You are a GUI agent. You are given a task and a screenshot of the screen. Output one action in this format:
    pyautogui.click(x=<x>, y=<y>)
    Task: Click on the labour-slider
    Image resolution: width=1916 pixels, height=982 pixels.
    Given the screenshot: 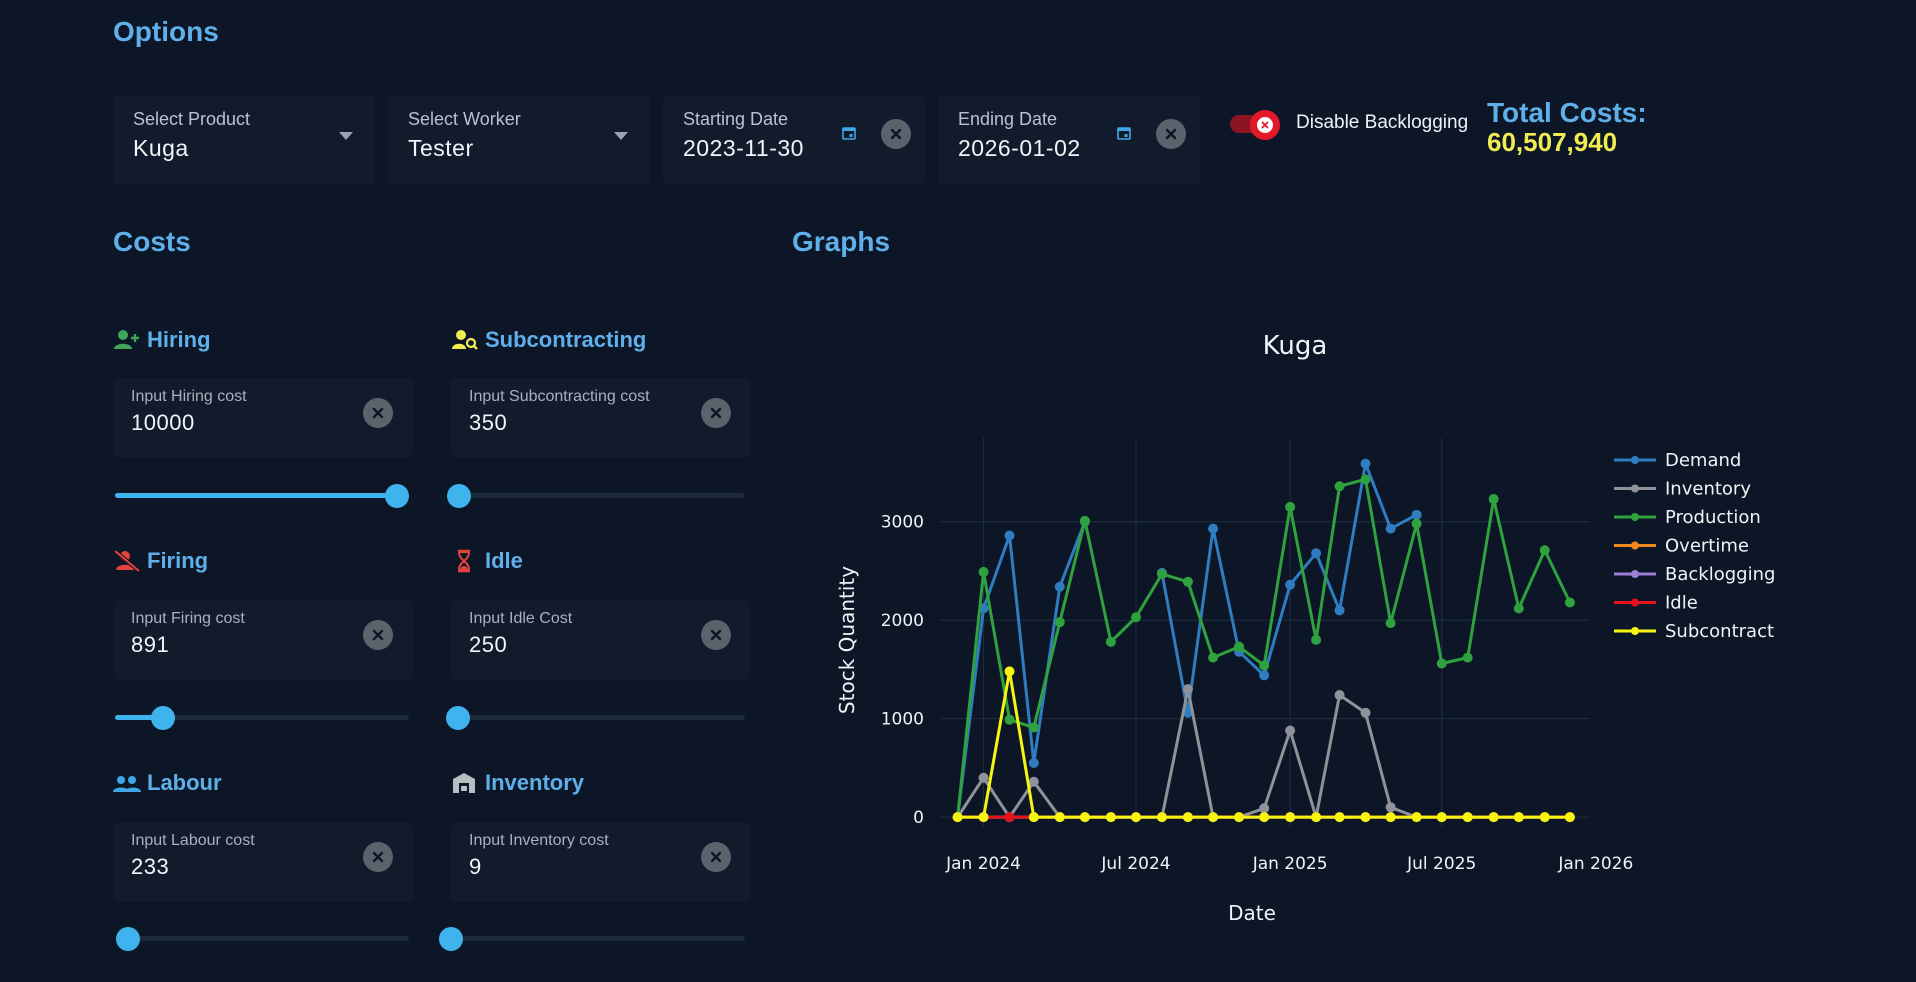 What is the action you would take?
    pyautogui.click(x=262, y=938)
    